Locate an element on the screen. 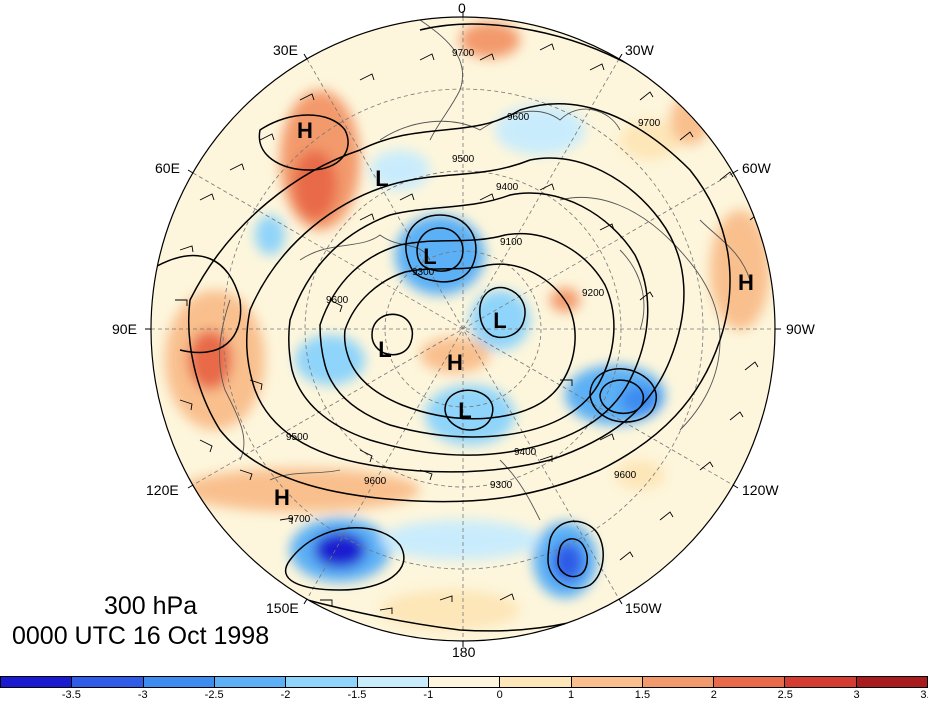 This screenshot has height=702, width=928. colorbar-tick-label: -2.5 is located at coordinates (214, 695).